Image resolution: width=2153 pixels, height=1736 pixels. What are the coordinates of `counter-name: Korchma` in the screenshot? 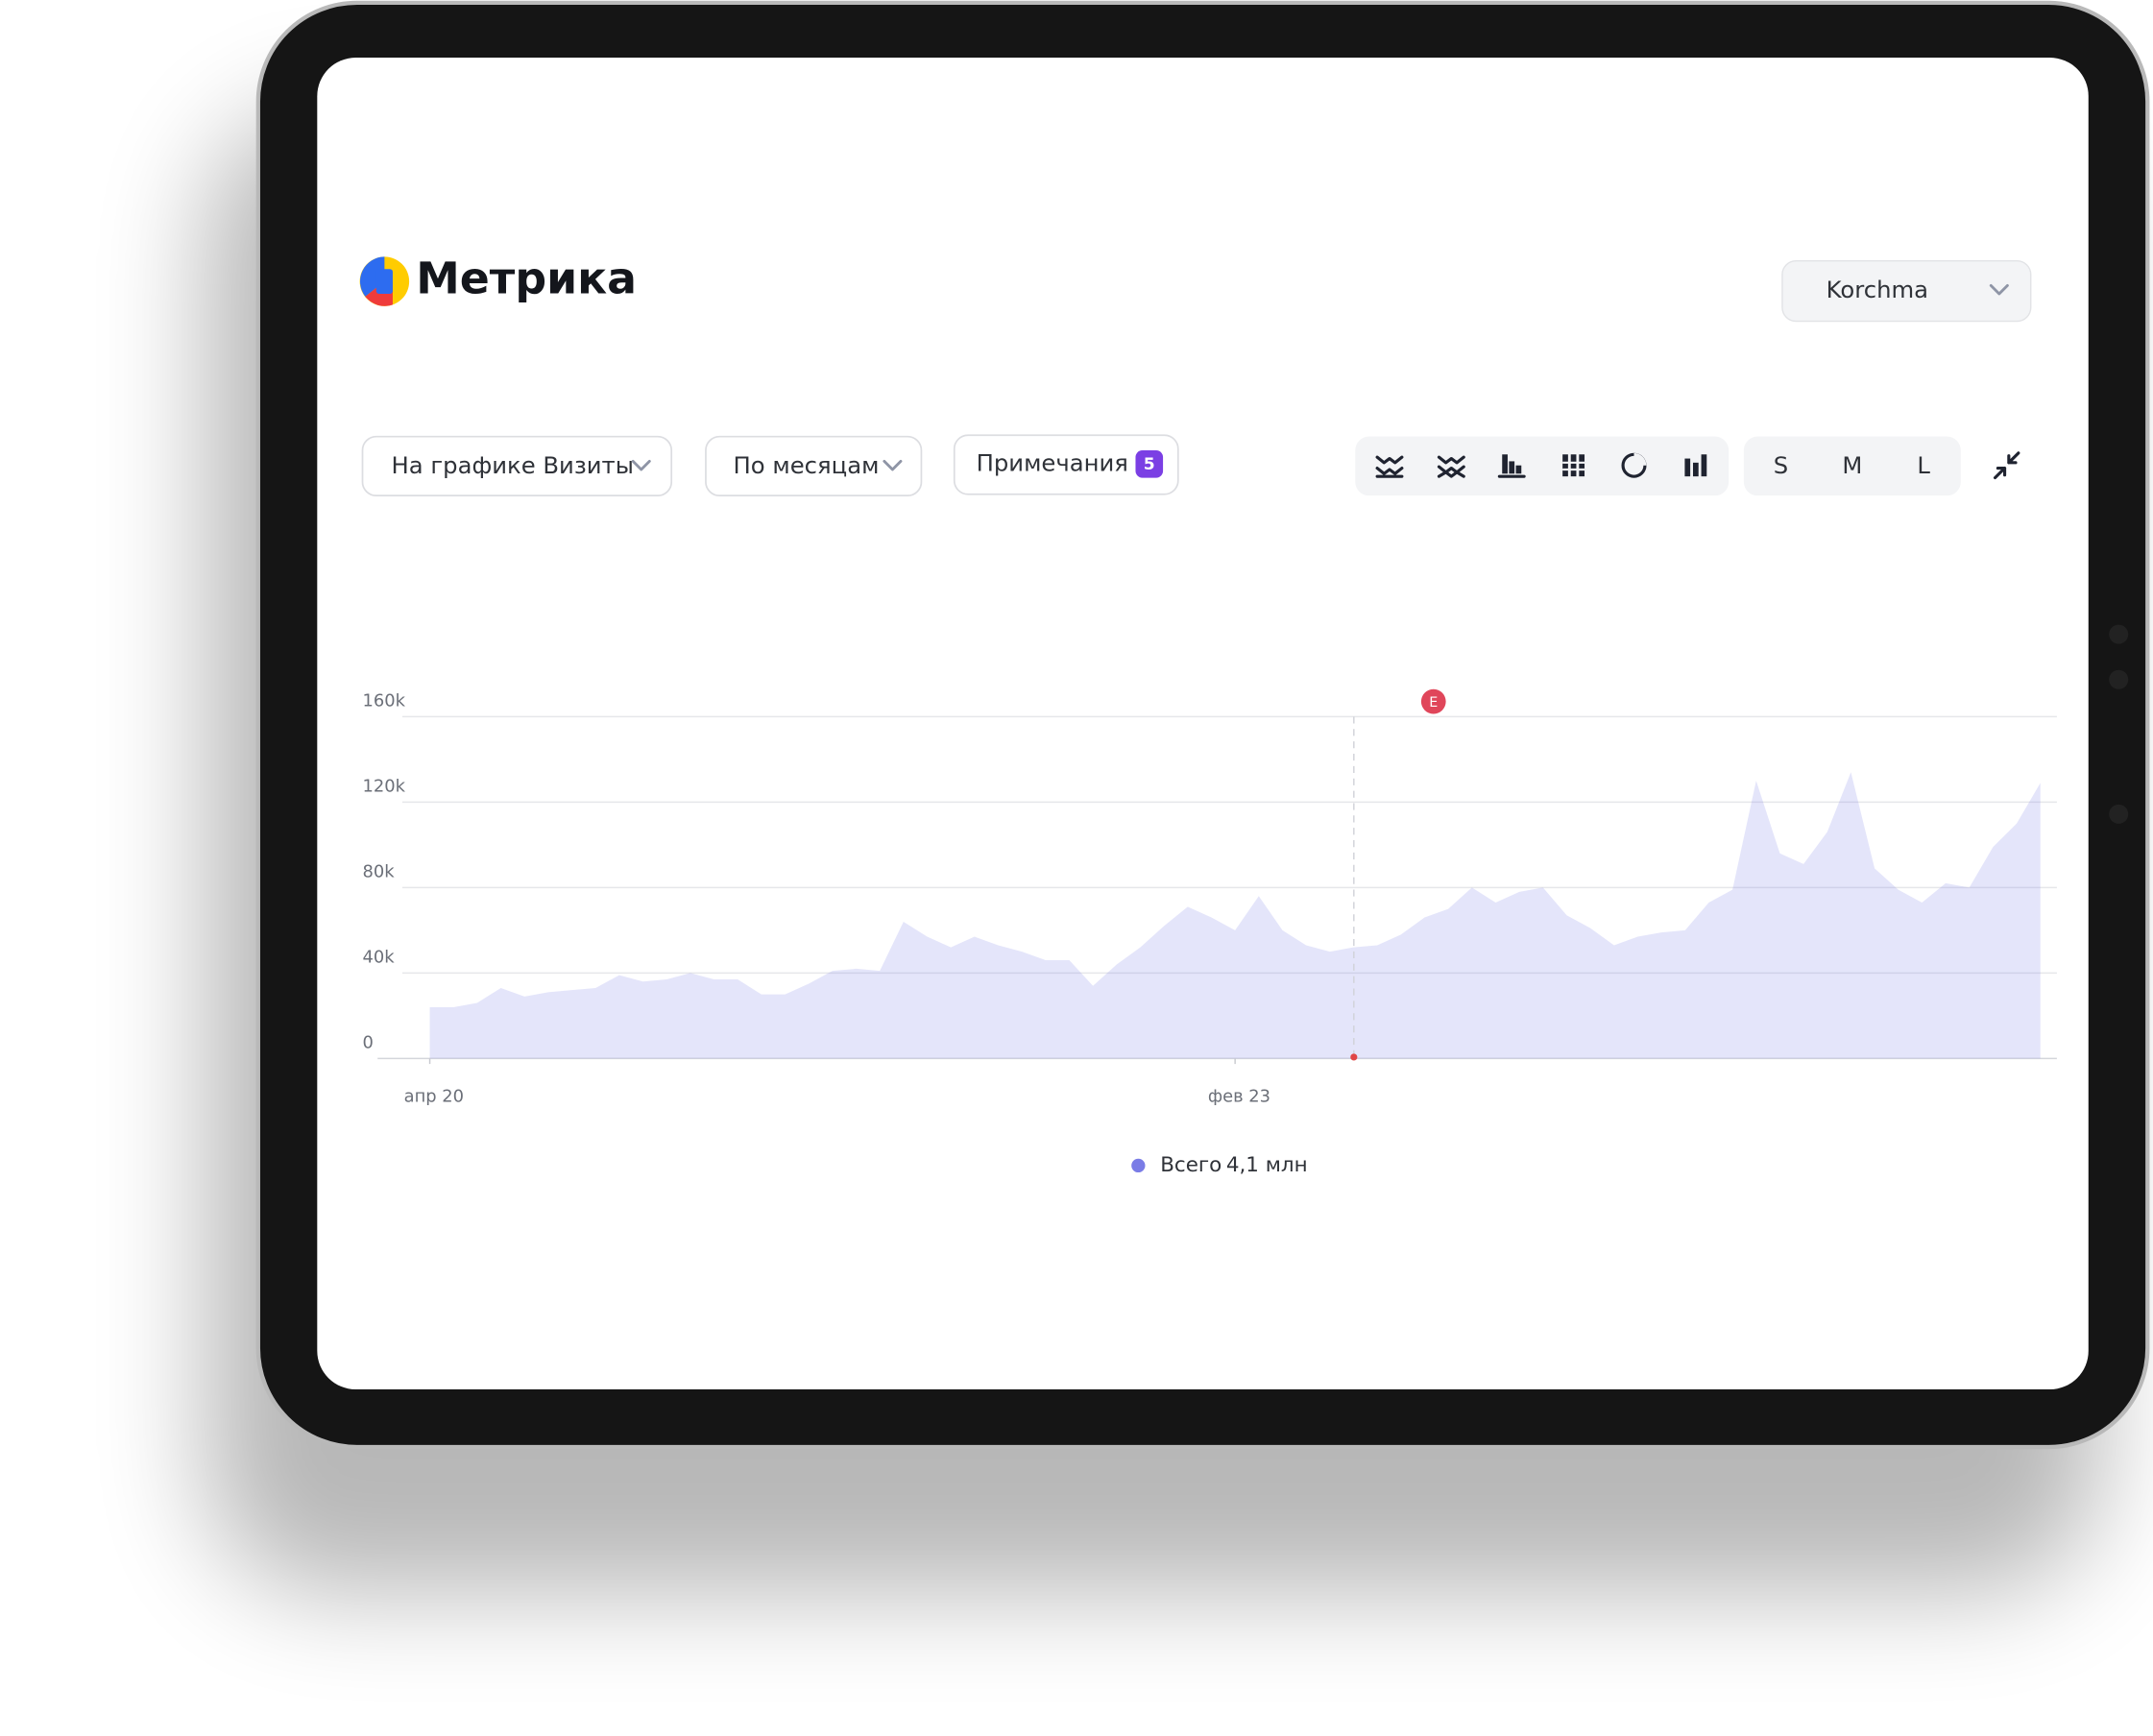 It's located at (1877, 289).